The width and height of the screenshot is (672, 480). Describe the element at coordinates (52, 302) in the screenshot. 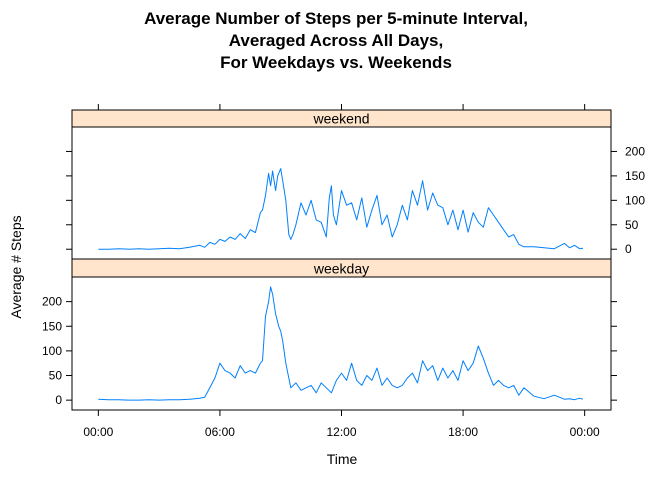

I see `y-tick-label-weekday-200: 200` at that location.